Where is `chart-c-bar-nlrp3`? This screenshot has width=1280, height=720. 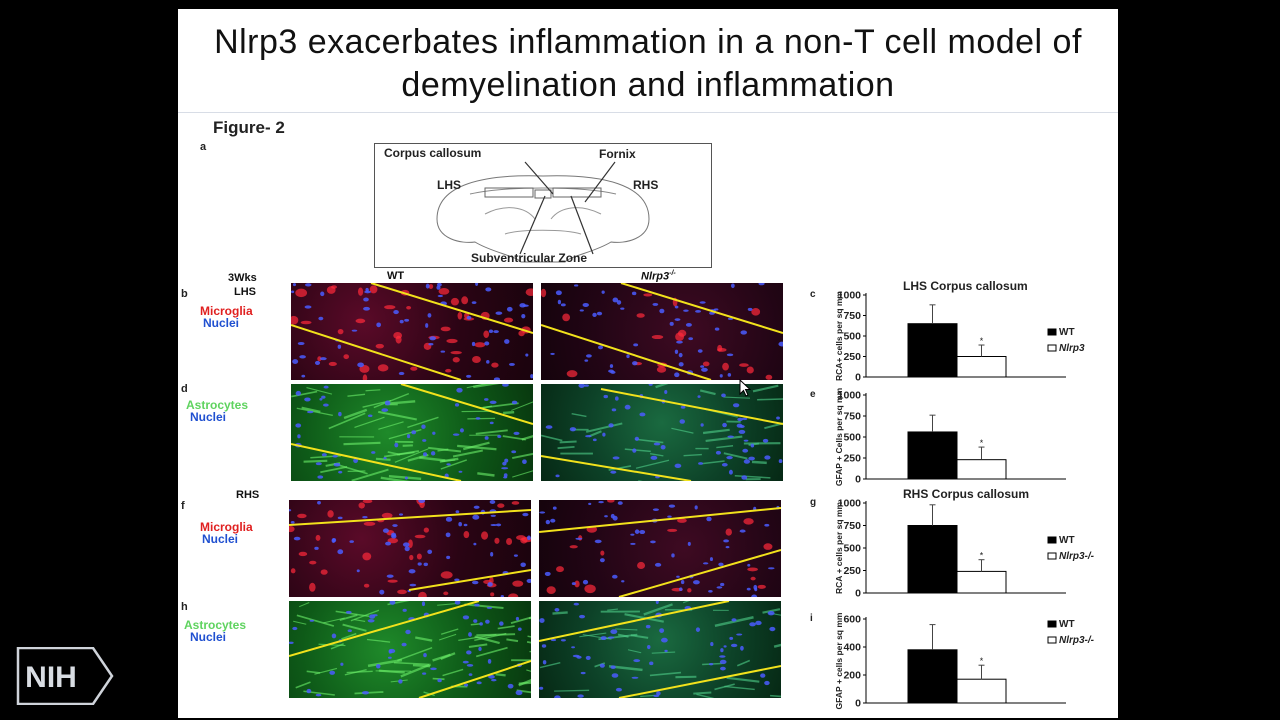
chart-c-bar-nlrp3 is located at coordinates (981, 367).